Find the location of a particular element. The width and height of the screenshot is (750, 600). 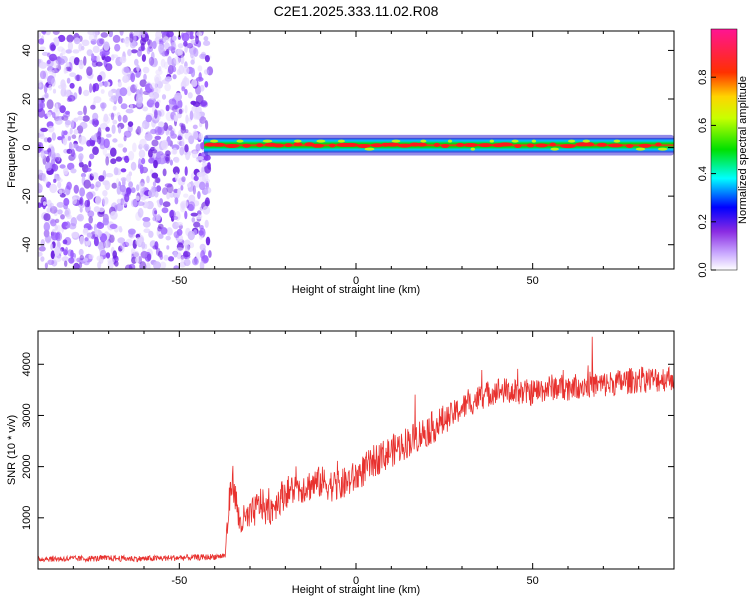

x-tick-label: 50 is located at coordinates (533, 581).